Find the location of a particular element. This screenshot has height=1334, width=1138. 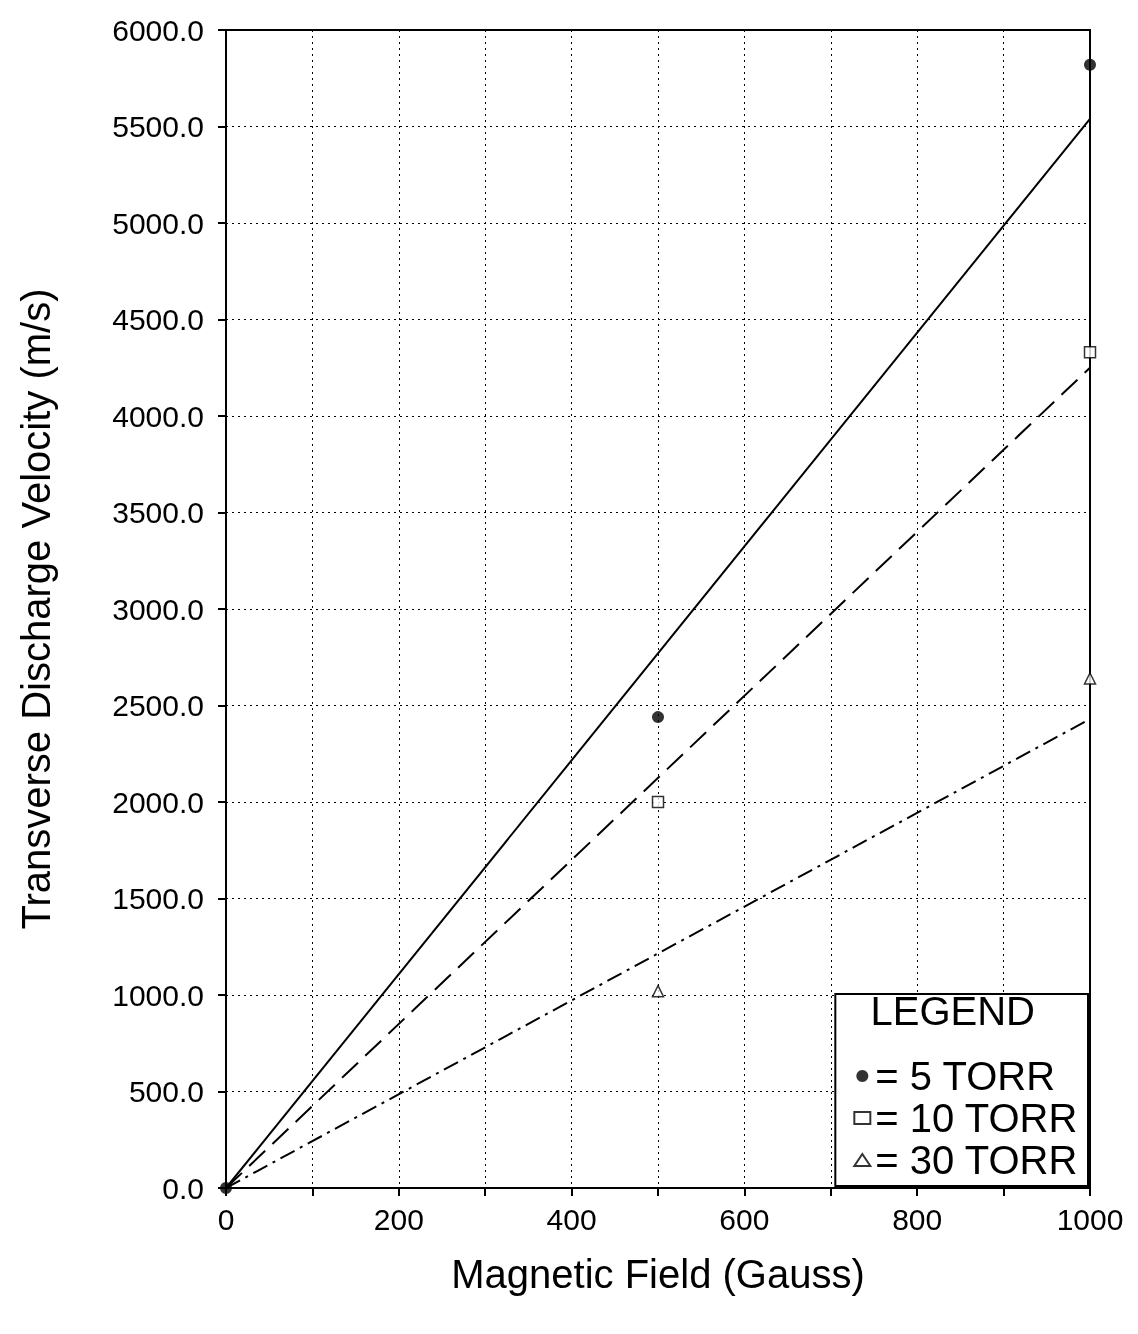

x-tick-label: 400 is located at coordinates (571, 1219).